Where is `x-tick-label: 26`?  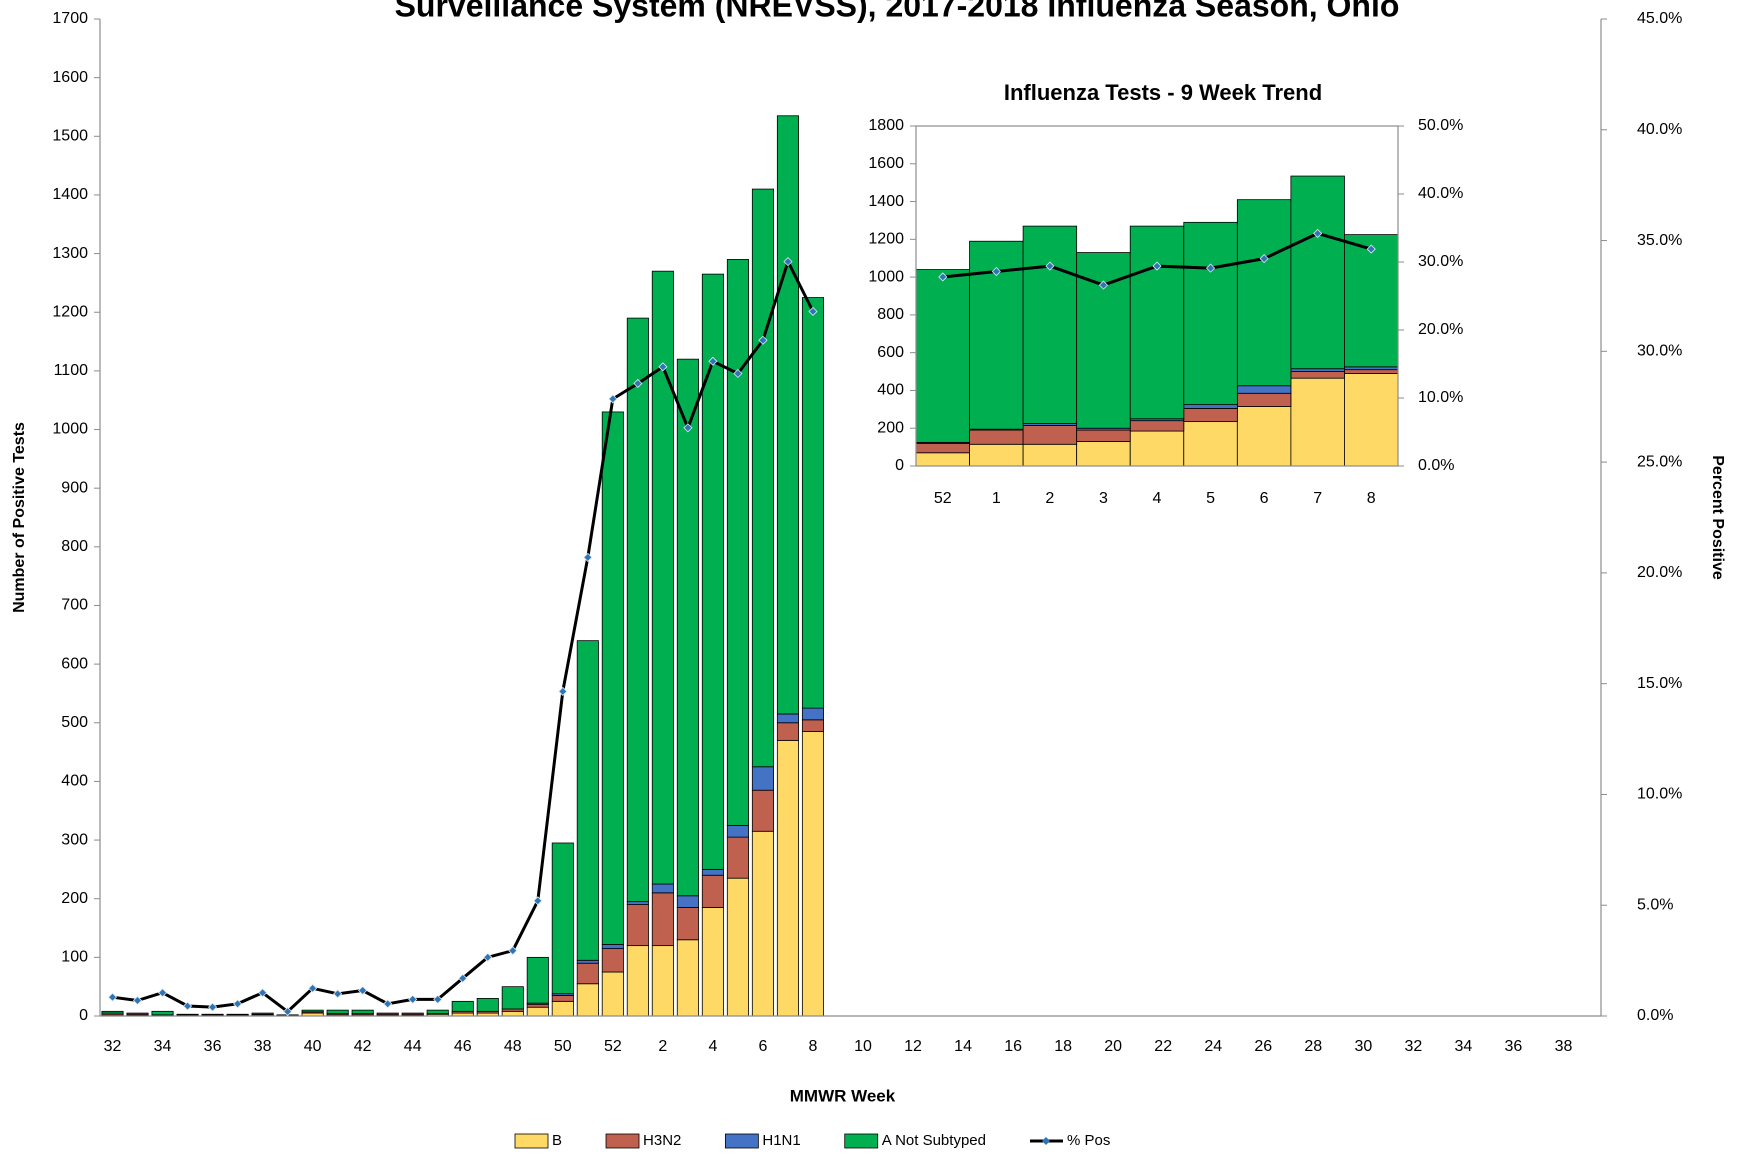
x-tick-label: 26 is located at coordinates (1263, 1046).